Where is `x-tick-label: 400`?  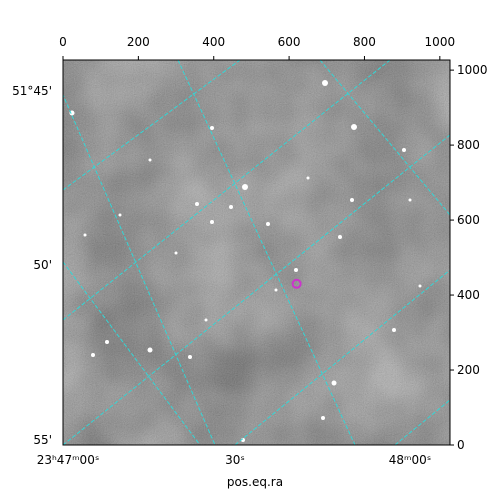
x-tick-label: 400 is located at coordinates (213, 42).